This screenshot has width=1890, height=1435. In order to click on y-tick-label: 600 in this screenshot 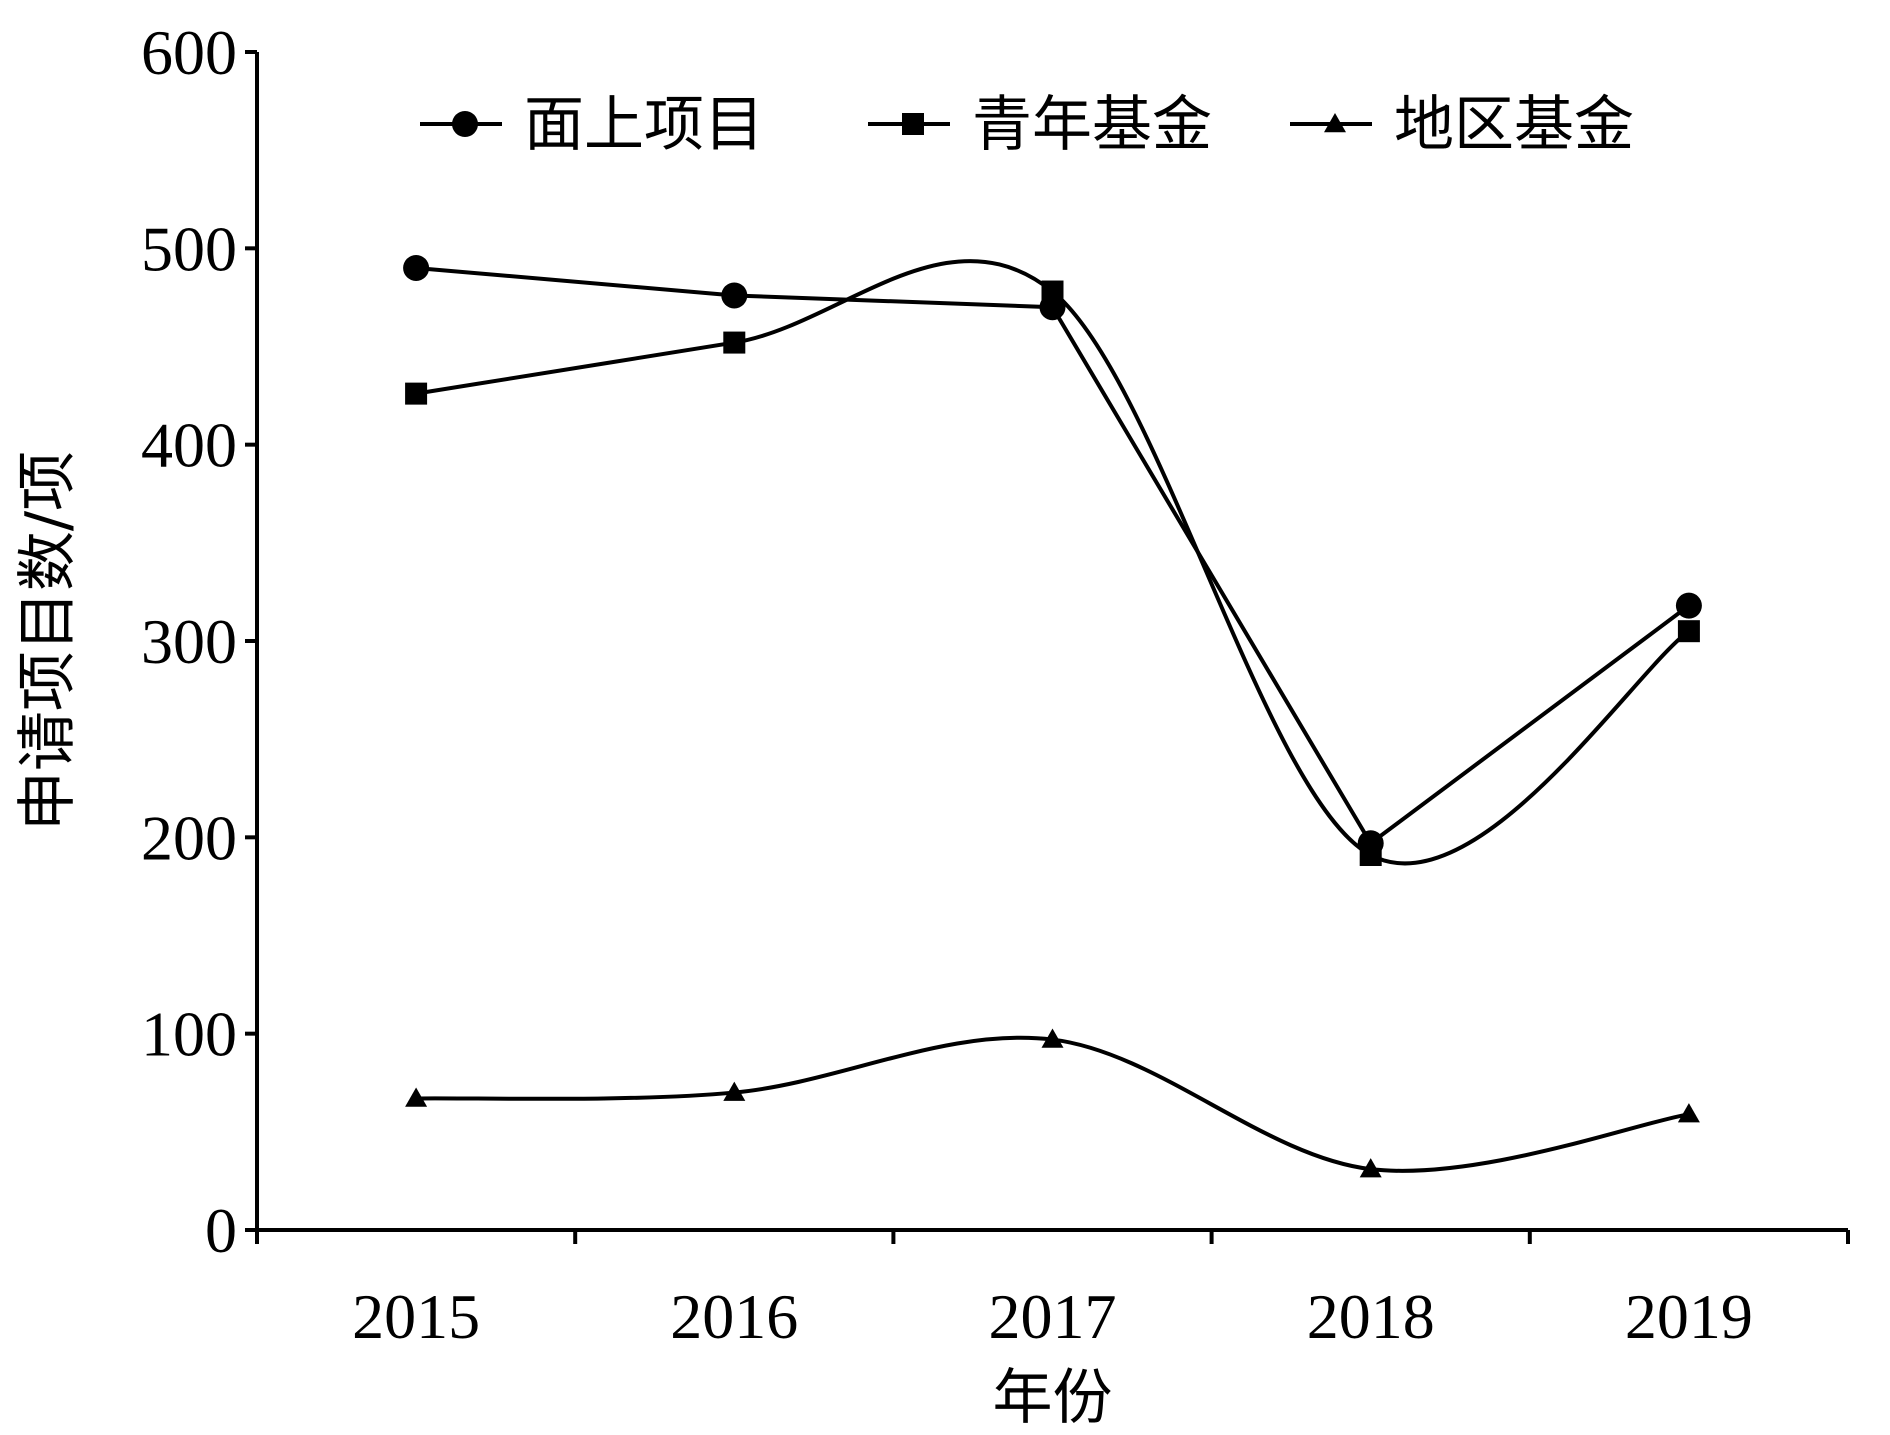, I will do `click(189, 52)`.